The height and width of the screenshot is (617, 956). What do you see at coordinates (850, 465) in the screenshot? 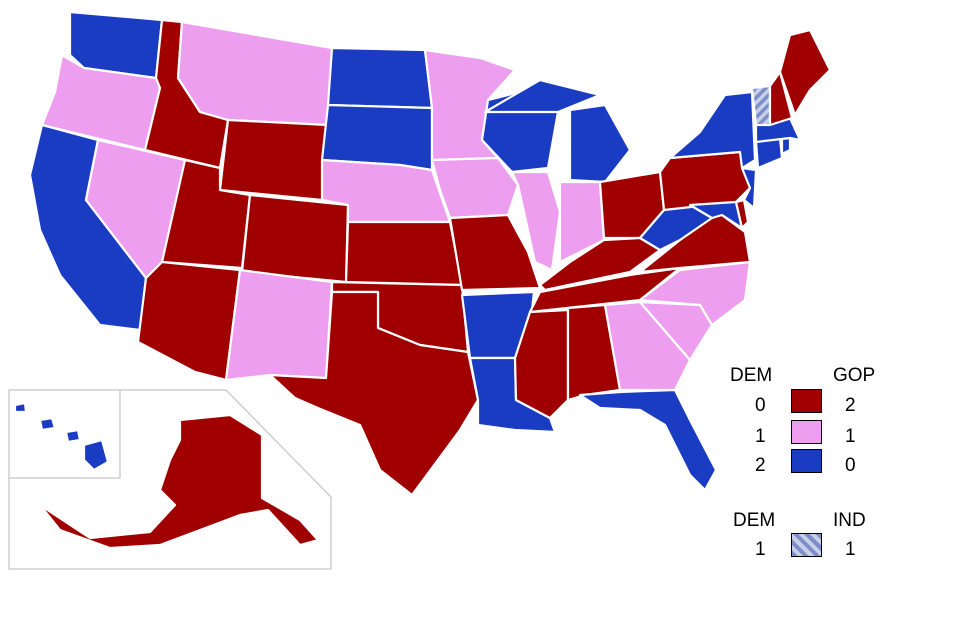
I see `legend-row-3-gop: 0` at bounding box center [850, 465].